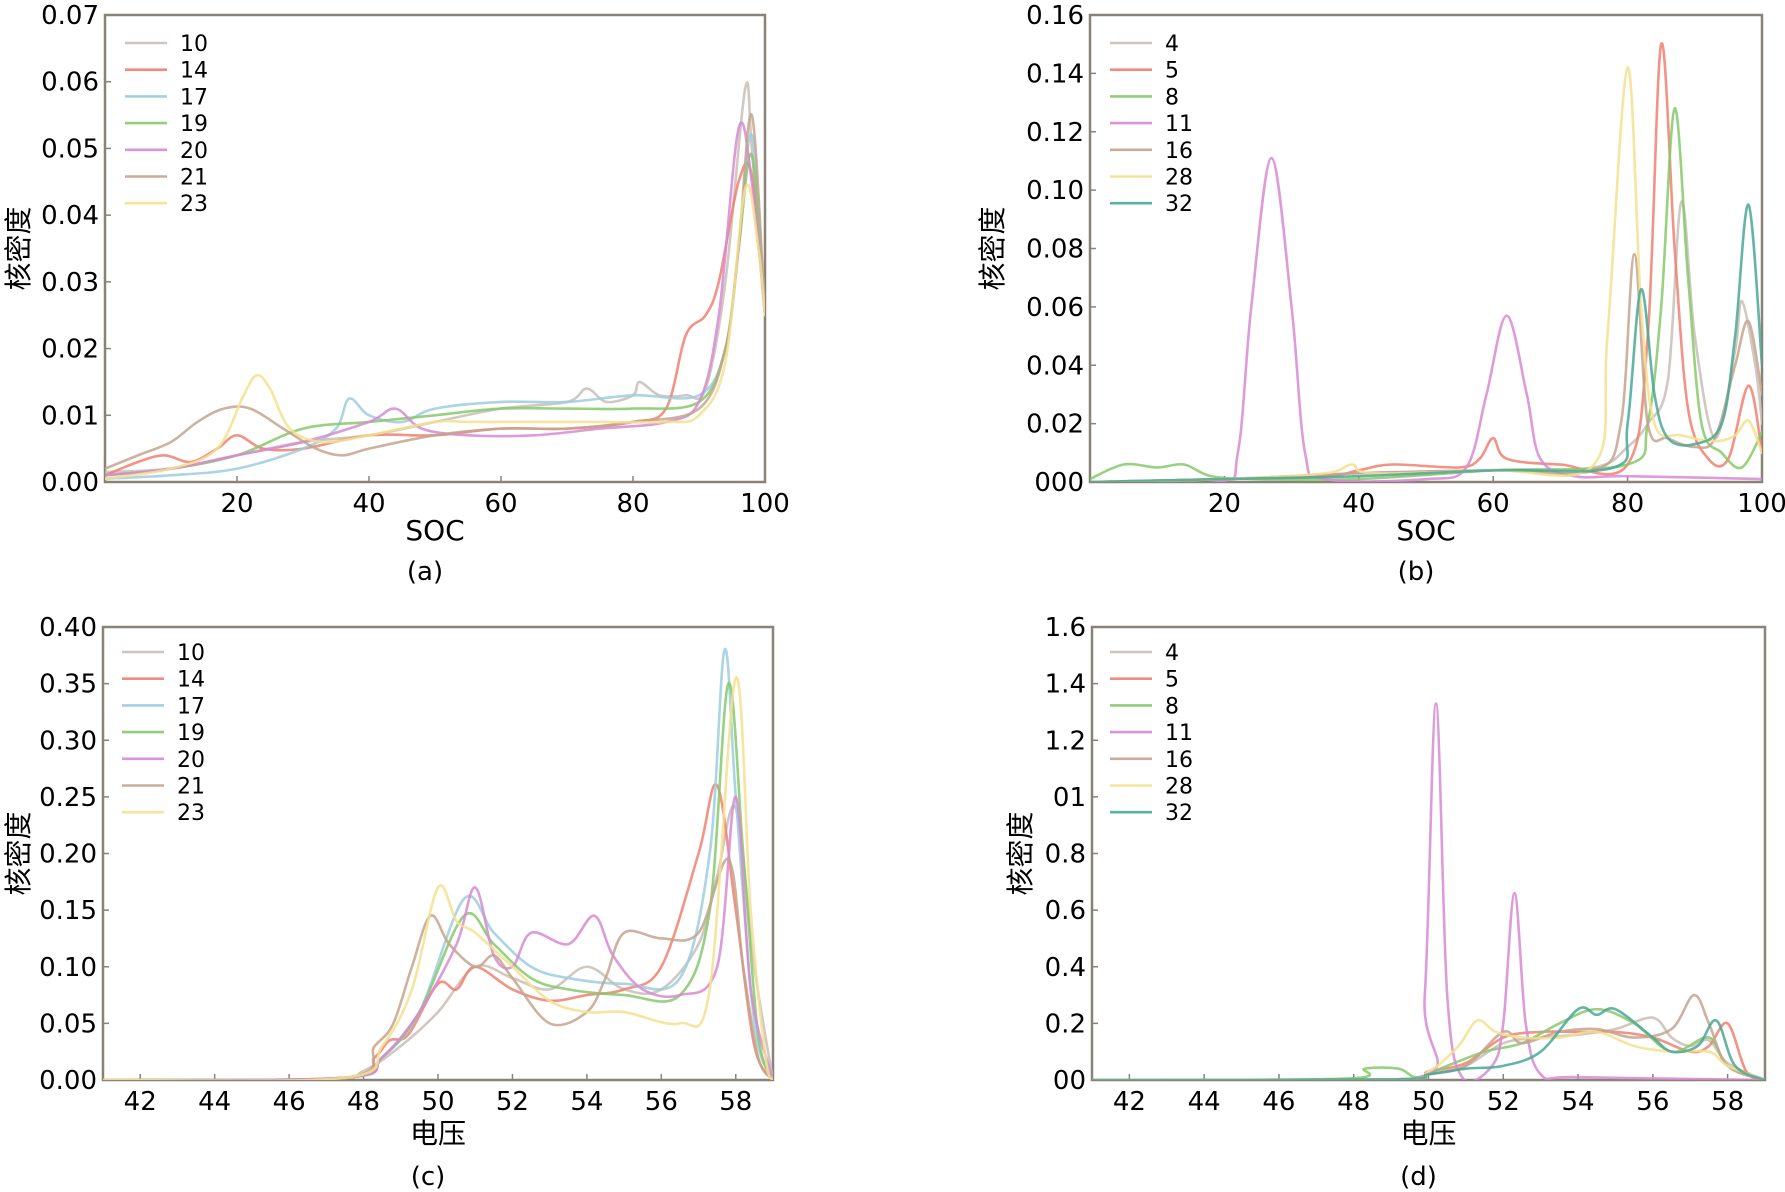  I want to click on y-tick-label: 0.08, so click(1055, 250).